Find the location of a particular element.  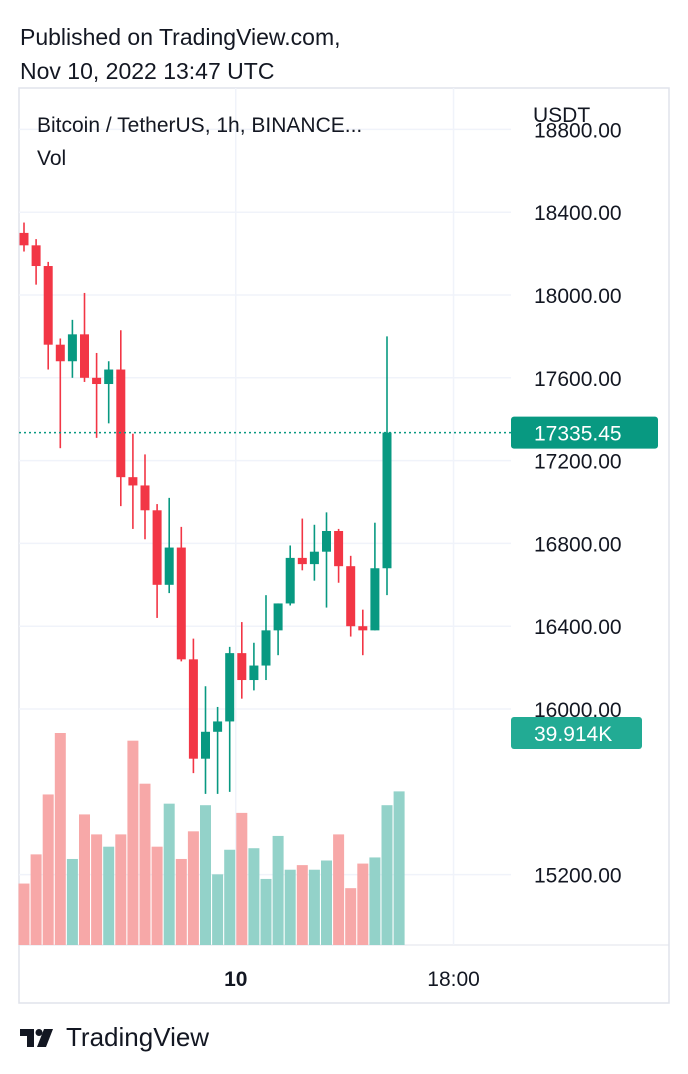

price-tick-label: 18000.00 is located at coordinates (578, 296).